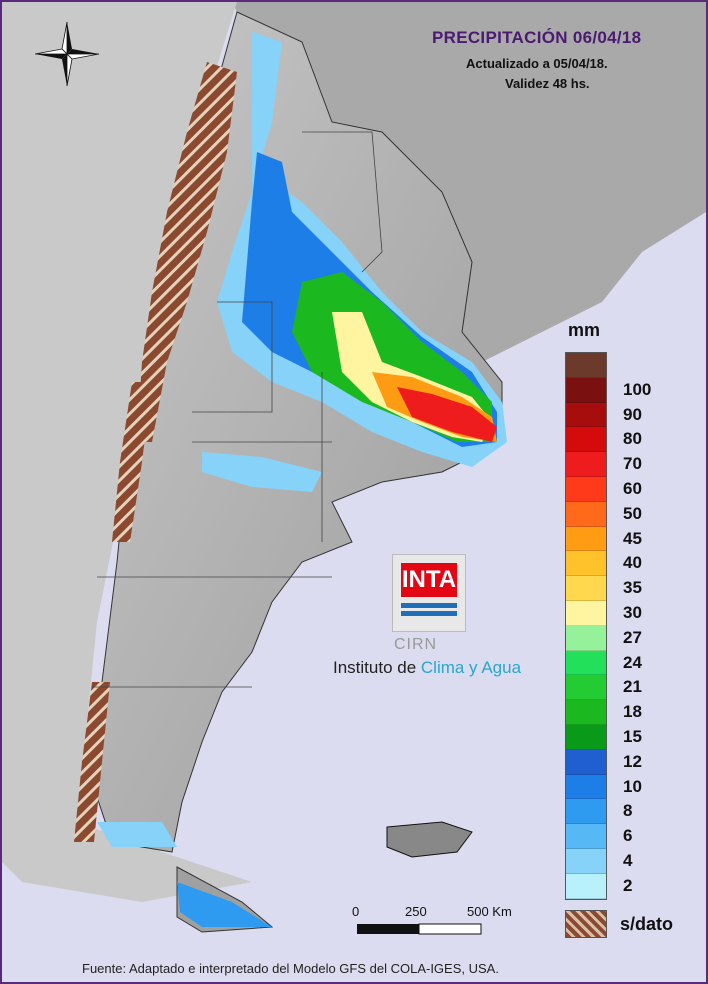  What do you see at coordinates (137, 834) in the screenshot?
I see `precip-south` at bounding box center [137, 834].